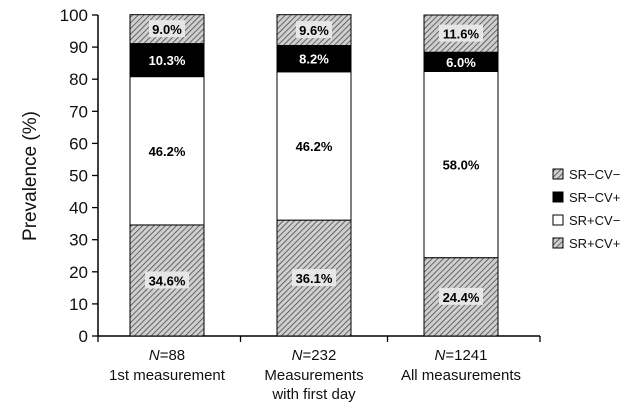 This screenshot has height=415, width=628. What do you see at coordinates (461, 375) in the screenshot?
I see `x-category-label-line: All measurements` at bounding box center [461, 375].